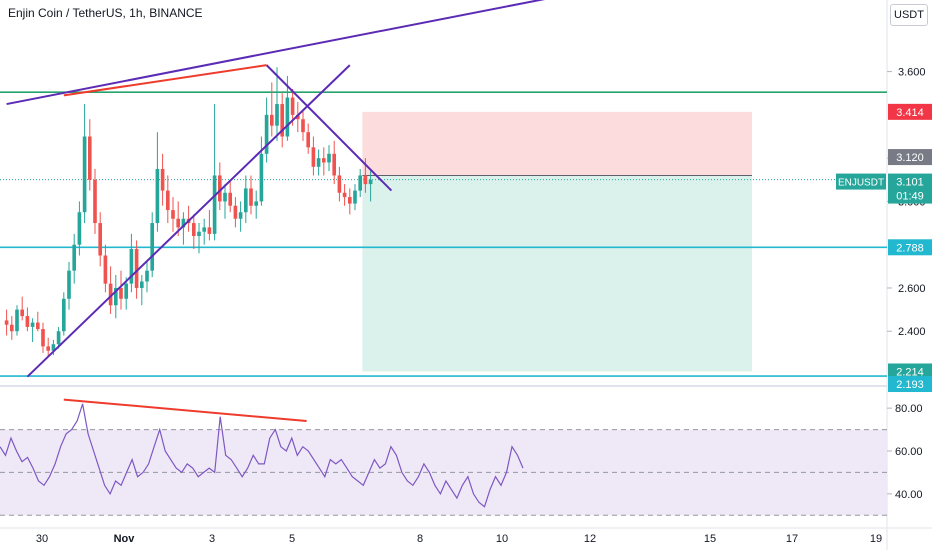 Image resolution: width=932 pixels, height=550 pixels. What do you see at coordinates (276, 53) in the screenshot?
I see `channel-upper-trendline` at bounding box center [276, 53].